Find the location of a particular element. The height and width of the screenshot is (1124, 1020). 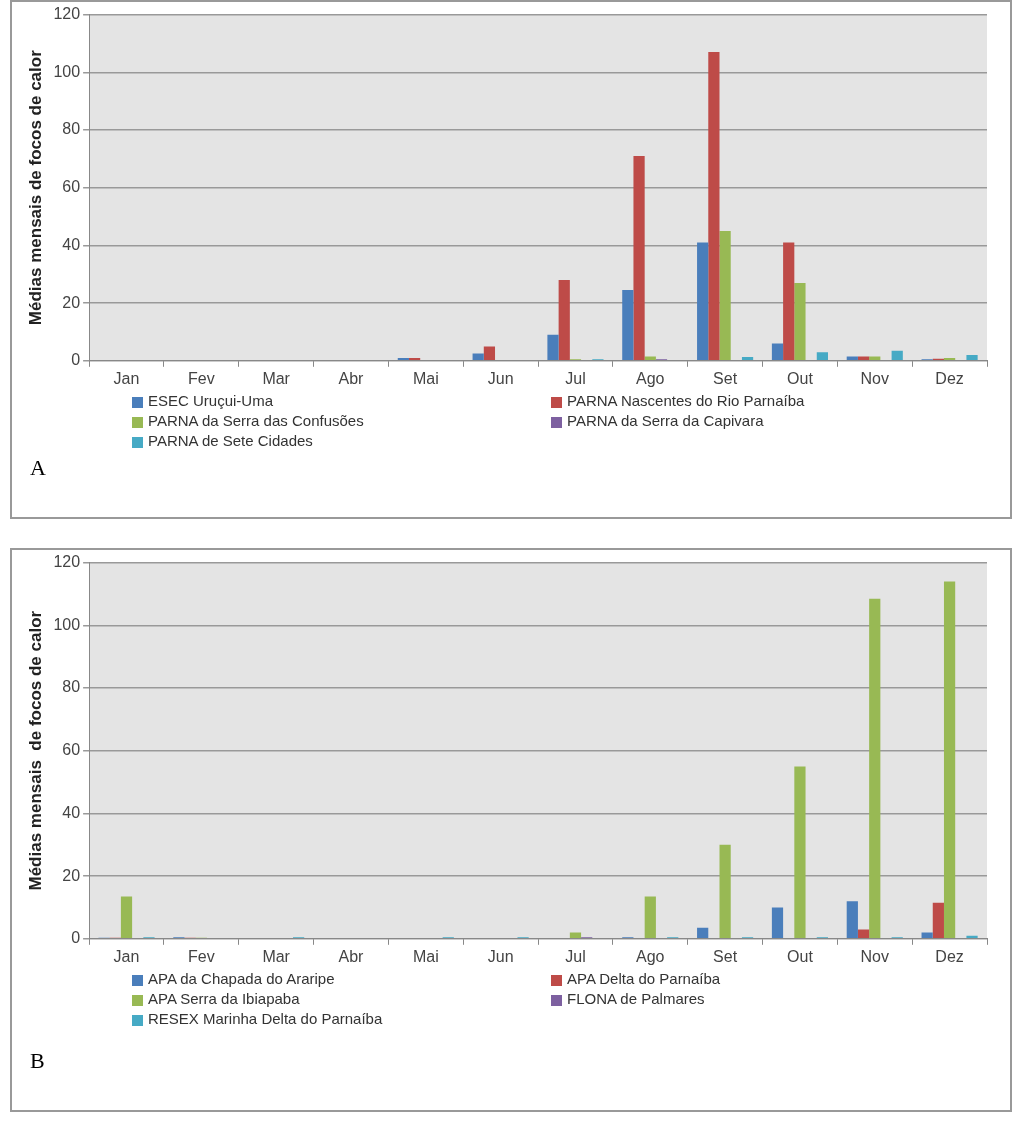

legend-label: FLONA de Palmares is located at coordinates (636, 998).